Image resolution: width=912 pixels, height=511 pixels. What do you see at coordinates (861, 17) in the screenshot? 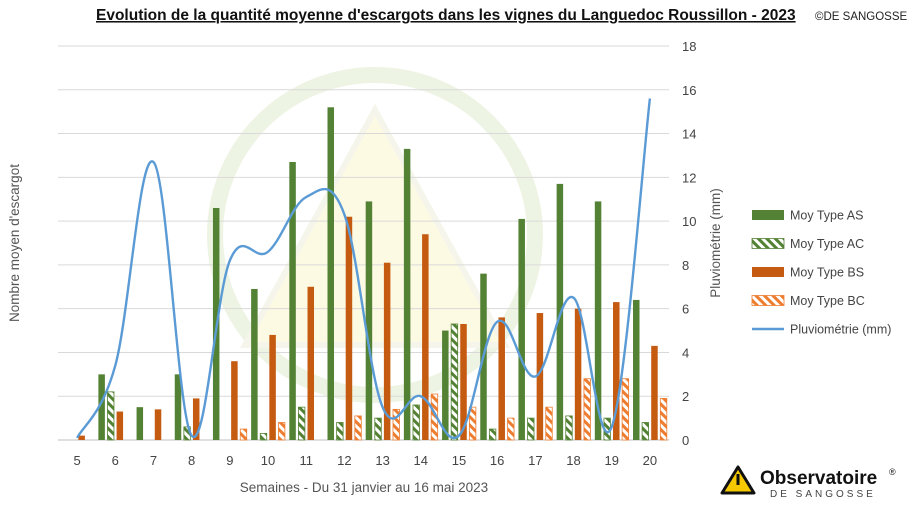
I see `copyright-text: ©DE SANGOSSE` at bounding box center [861, 17].